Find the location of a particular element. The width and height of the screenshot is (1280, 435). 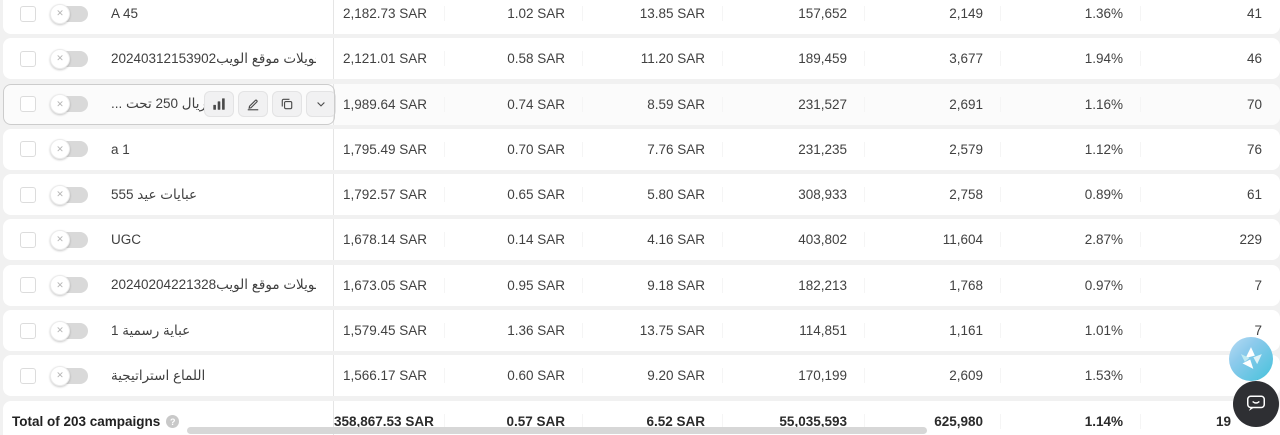

table-row: ✕ A 45 is located at coordinates (641, 17).